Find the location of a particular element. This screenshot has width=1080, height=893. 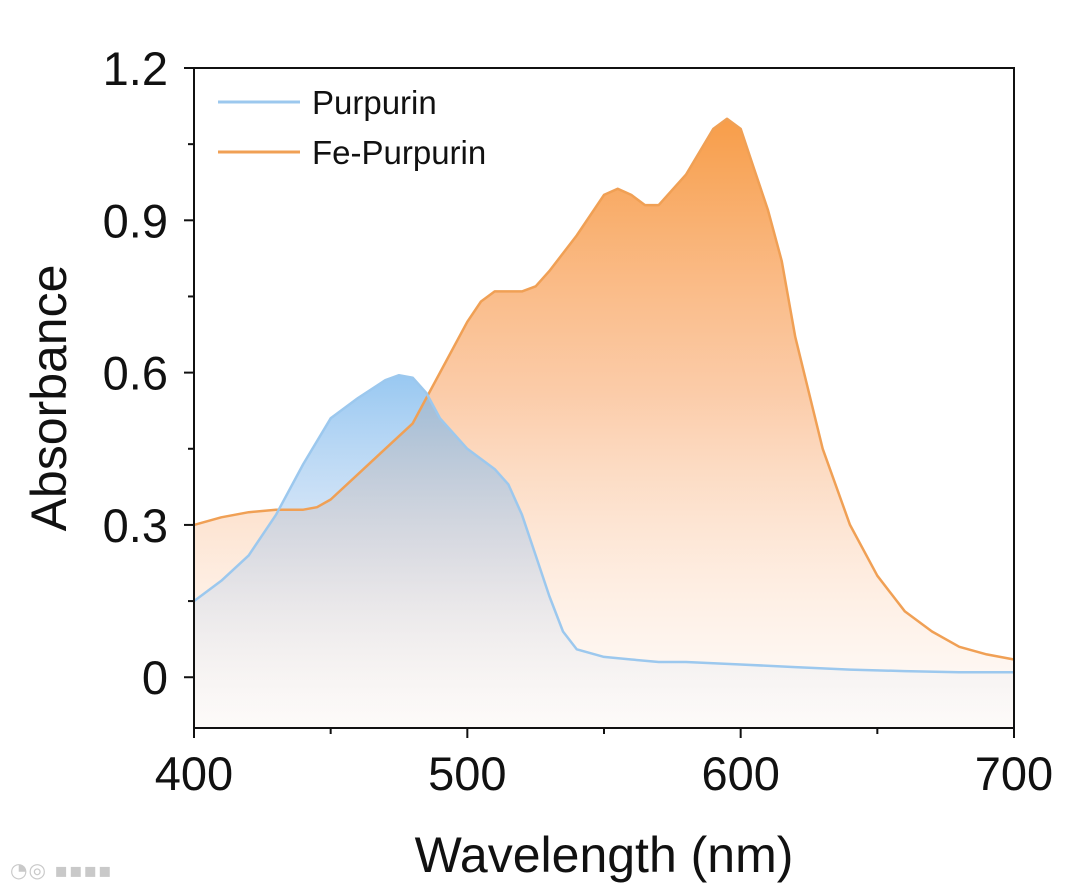

legend: Purpurin Fe-Purpurin is located at coordinates (352, 127).